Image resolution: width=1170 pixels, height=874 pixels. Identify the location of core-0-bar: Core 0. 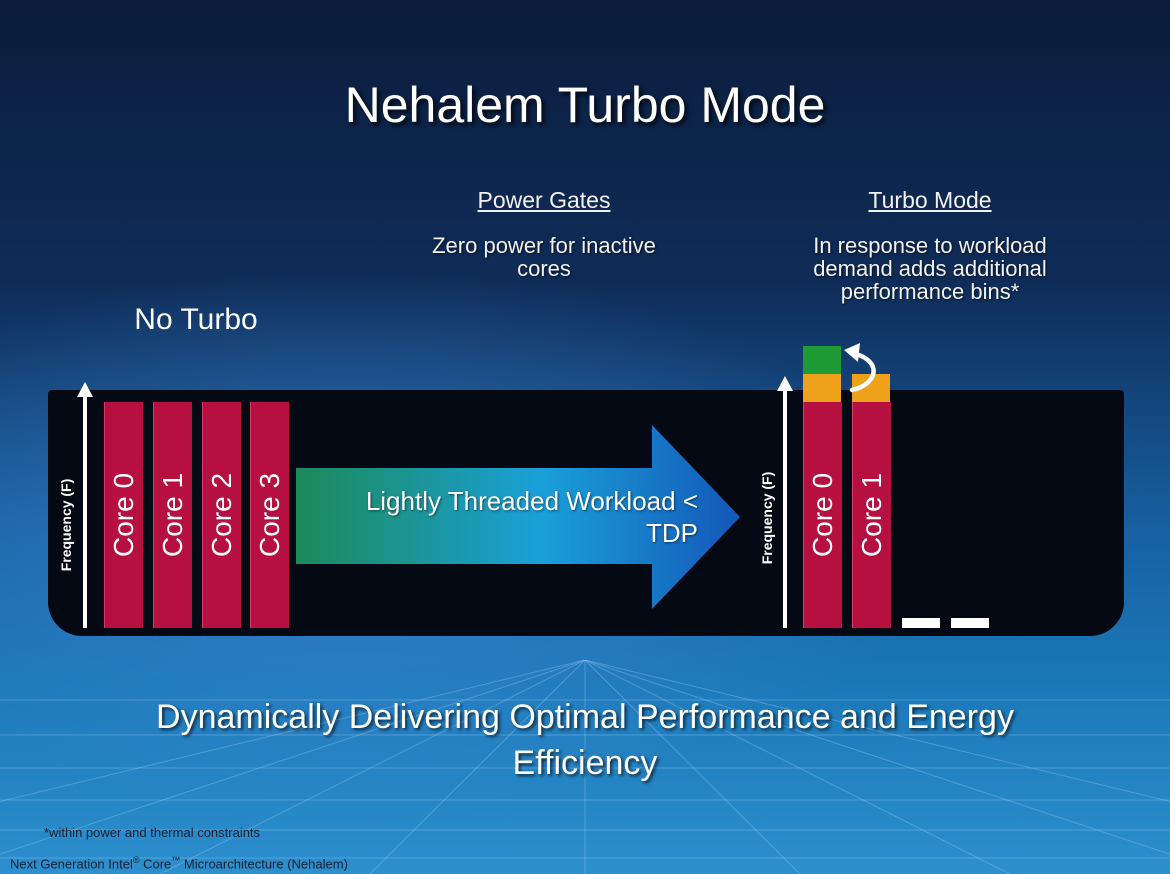
(123, 515).